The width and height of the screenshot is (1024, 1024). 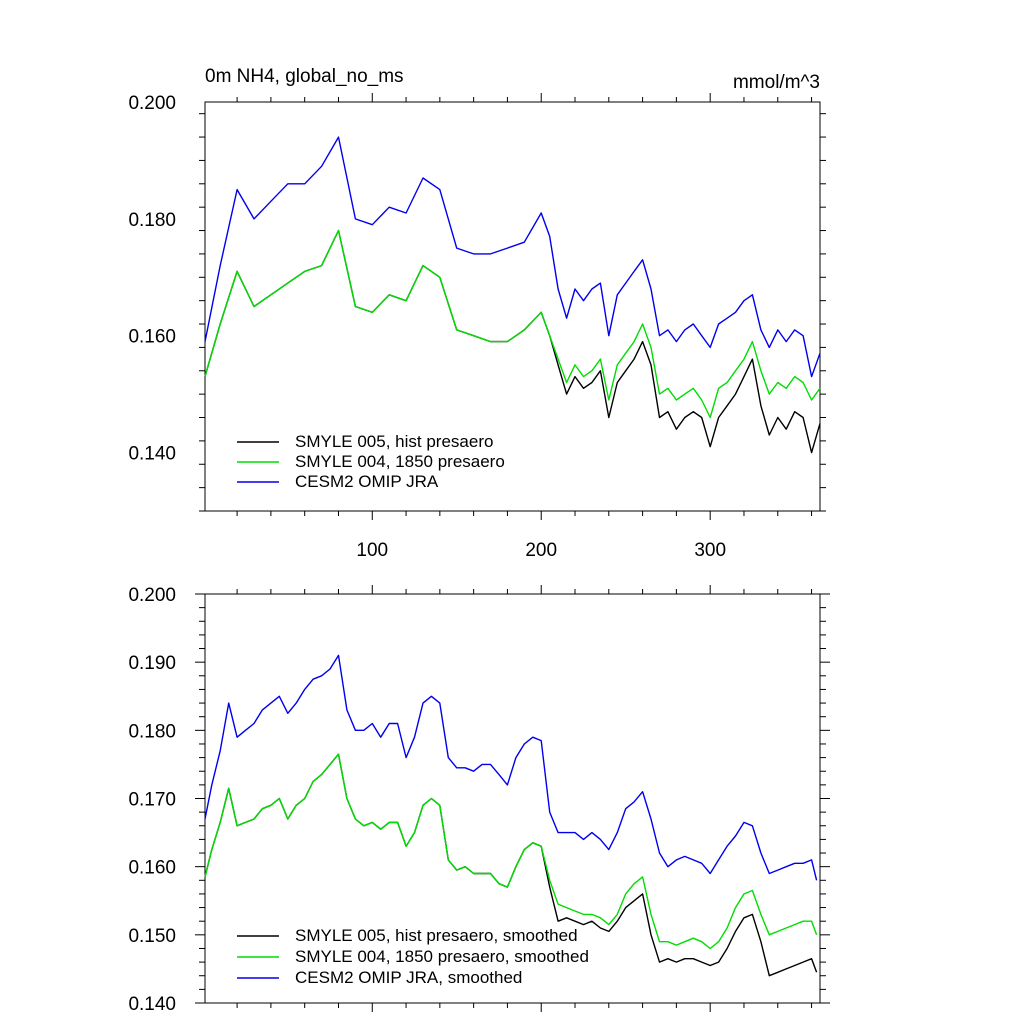 I want to click on legend-label: CESM2 OMIP JRA, so click(x=367, y=481).